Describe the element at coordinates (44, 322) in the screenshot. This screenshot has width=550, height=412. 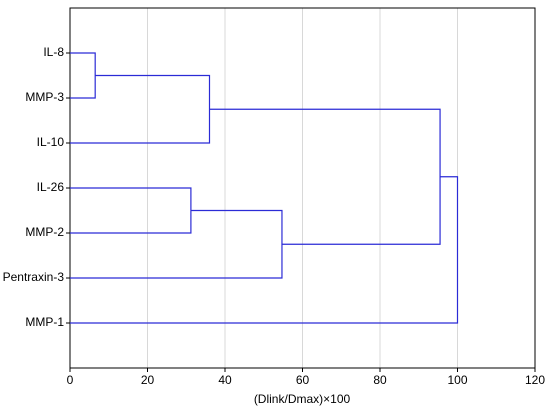
I see `leaf-label: MMP-1` at that location.